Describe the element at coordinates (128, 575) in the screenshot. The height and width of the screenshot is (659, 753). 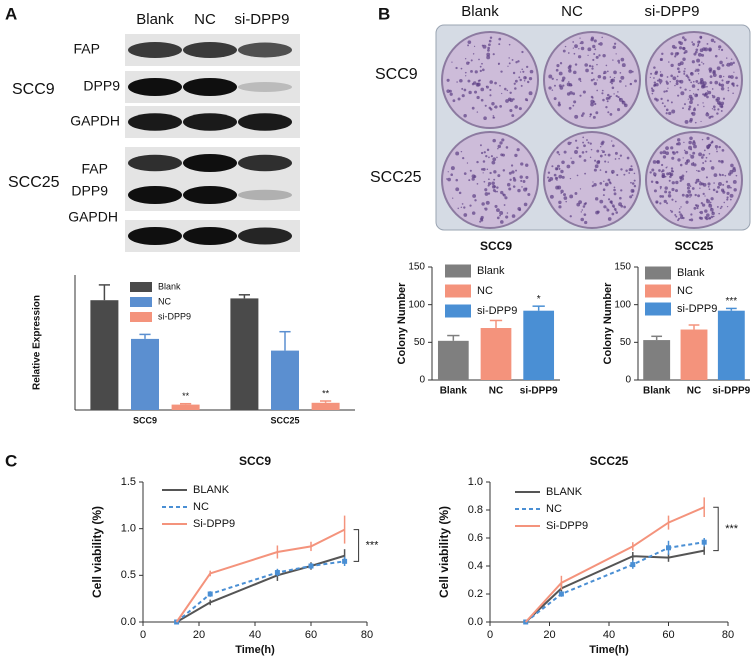
I see `y-tick-label: 0.5` at that location.